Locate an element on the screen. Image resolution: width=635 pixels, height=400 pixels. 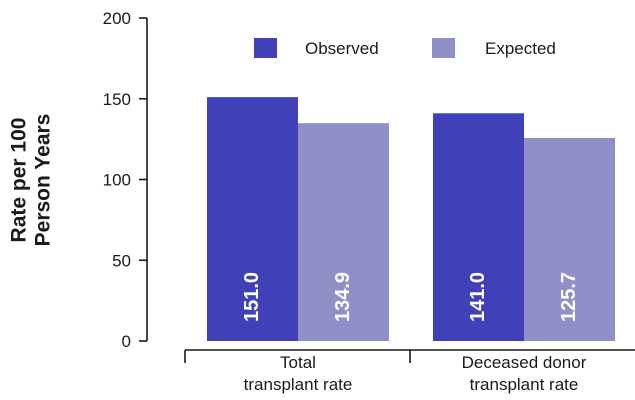
legend-label: Expected is located at coordinates (520, 48).